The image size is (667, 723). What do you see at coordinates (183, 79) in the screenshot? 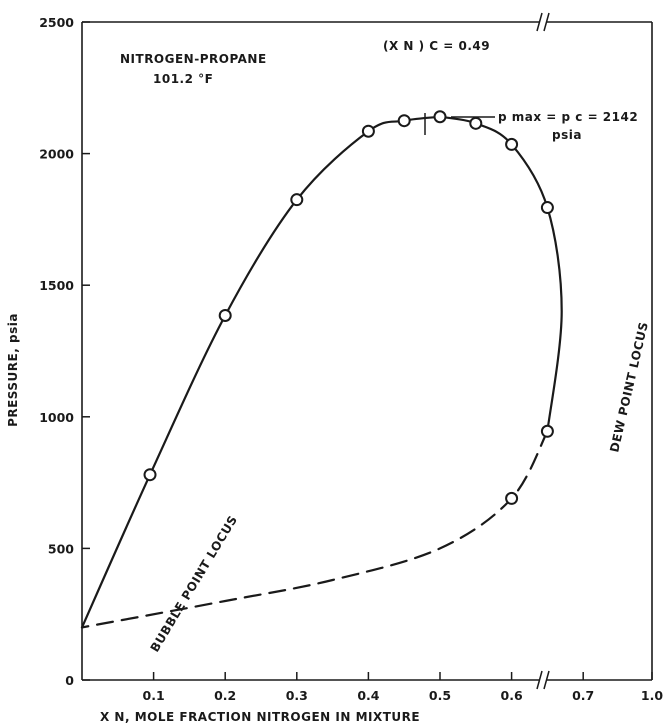
I see `chart-subtitle: 101.2 °F` at bounding box center [183, 79].